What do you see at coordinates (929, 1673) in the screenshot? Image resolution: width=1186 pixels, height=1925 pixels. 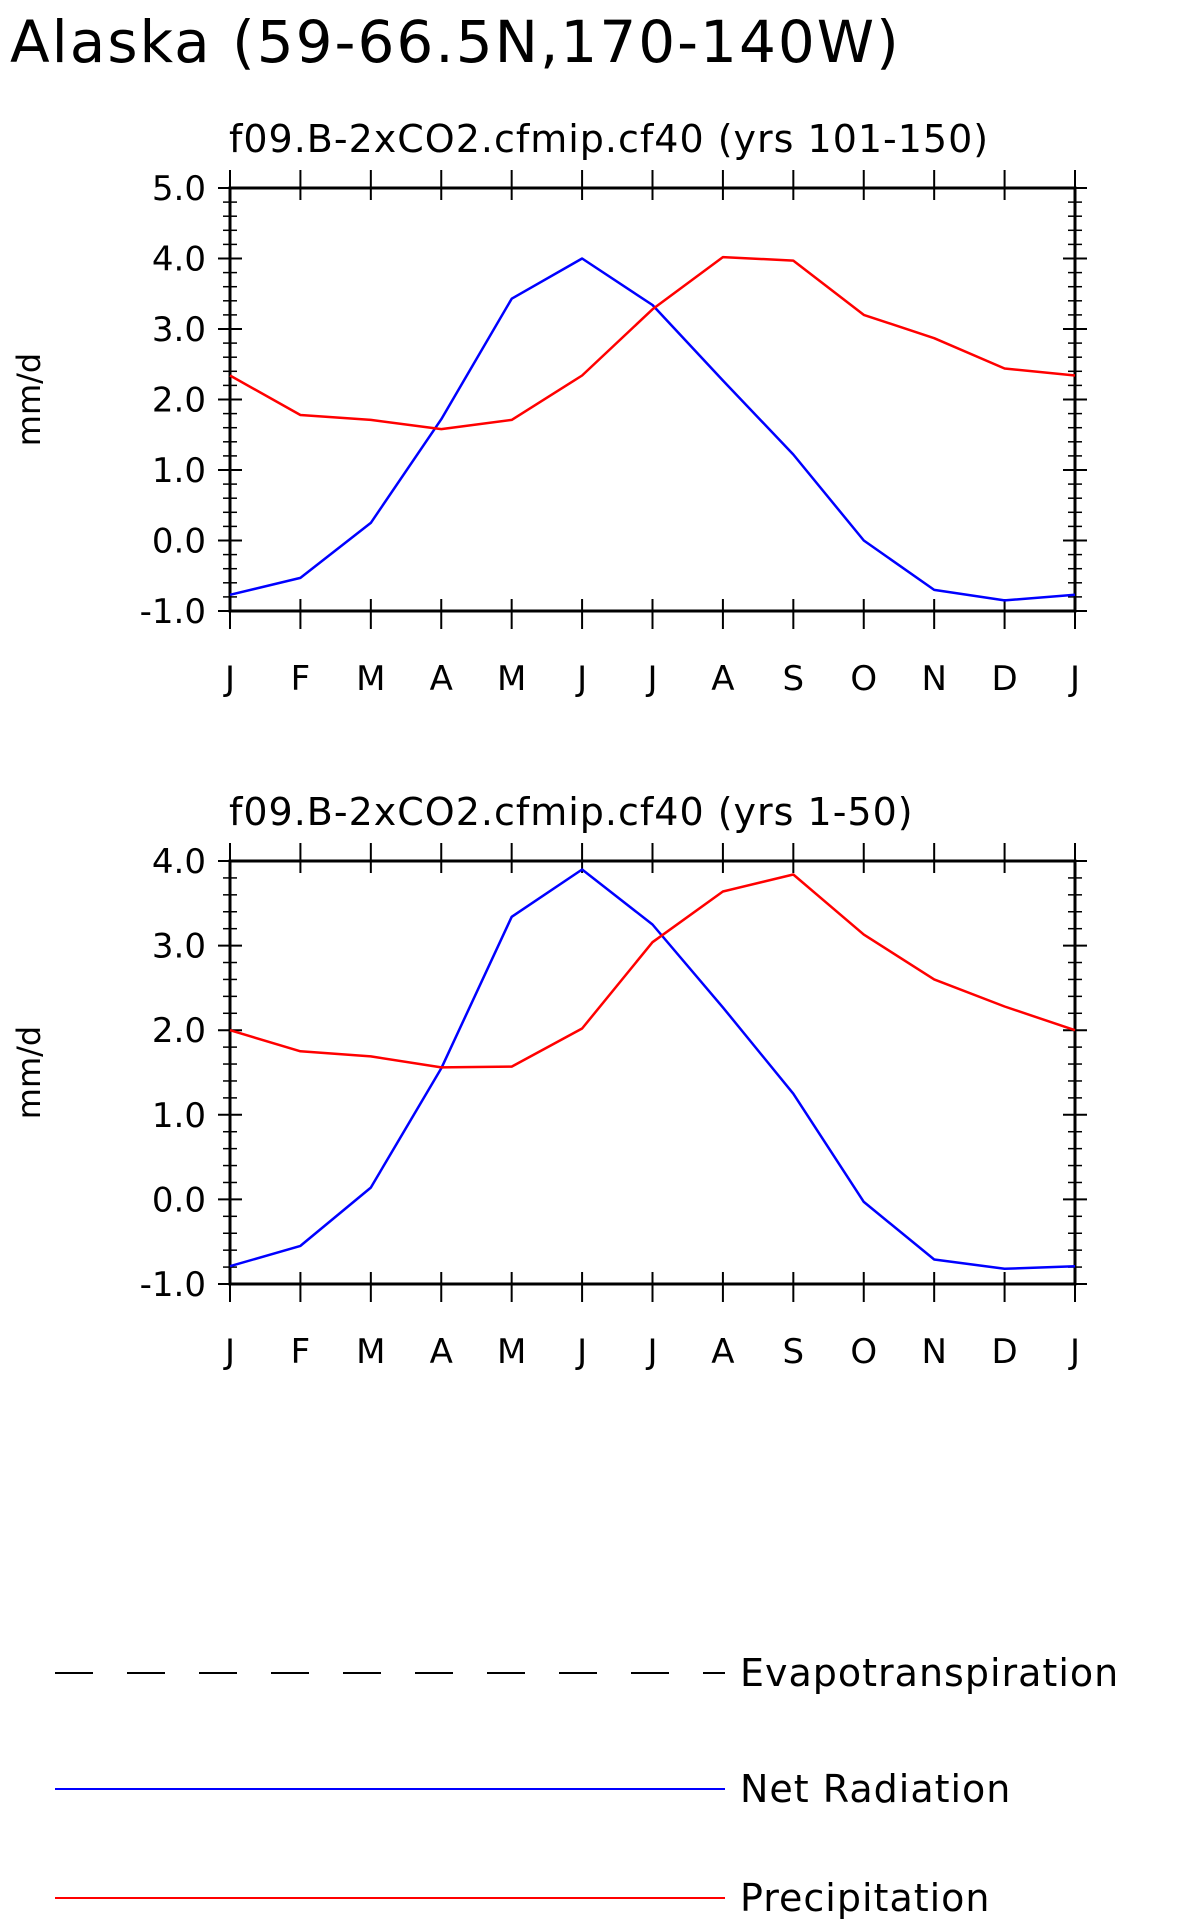 I see `legend-label-evapotranspiration: Evapotranspiration` at bounding box center [929, 1673].